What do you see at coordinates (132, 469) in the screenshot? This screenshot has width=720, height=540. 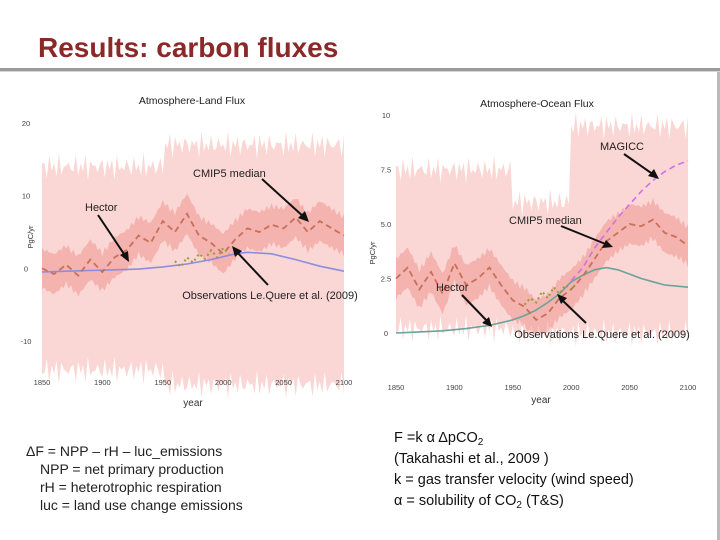 I see `npp-definition: NPP = net primary production` at bounding box center [132, 469].